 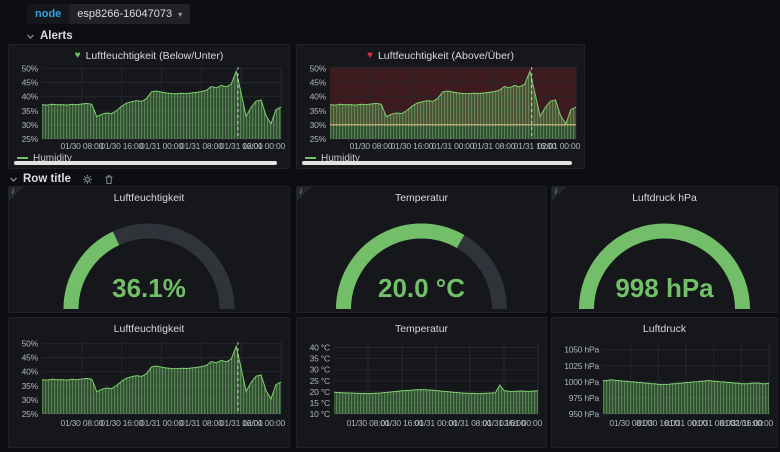 What do you see at coordinates (48, 14) in the screenshot?
I see `variable-label: node` at bounding box center [48, 14].